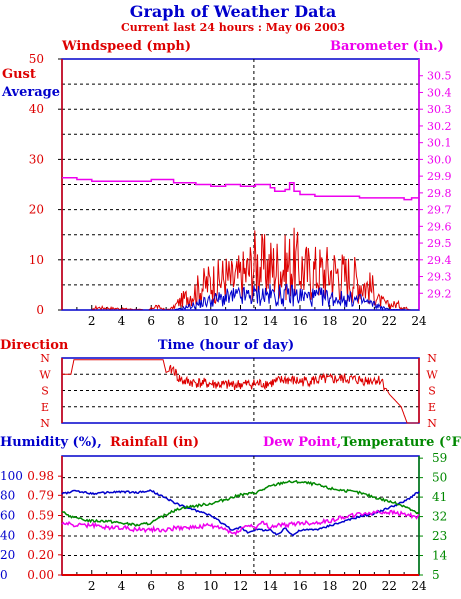  I want to click on chart-title: Graph of Weather Data, so click(233, 11).